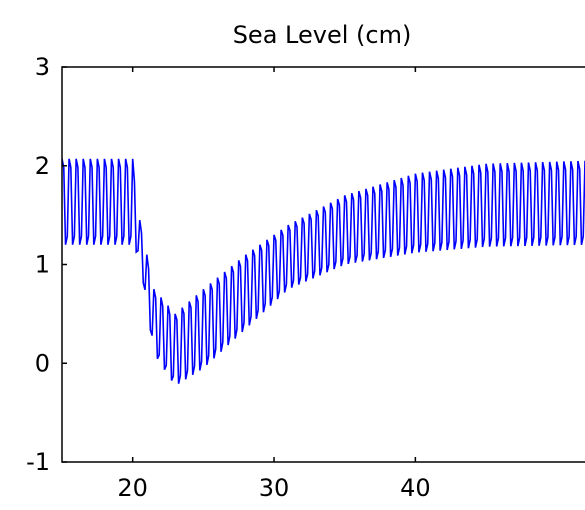  I want to click on y-tick-label-1: 0, so click(42, 363).